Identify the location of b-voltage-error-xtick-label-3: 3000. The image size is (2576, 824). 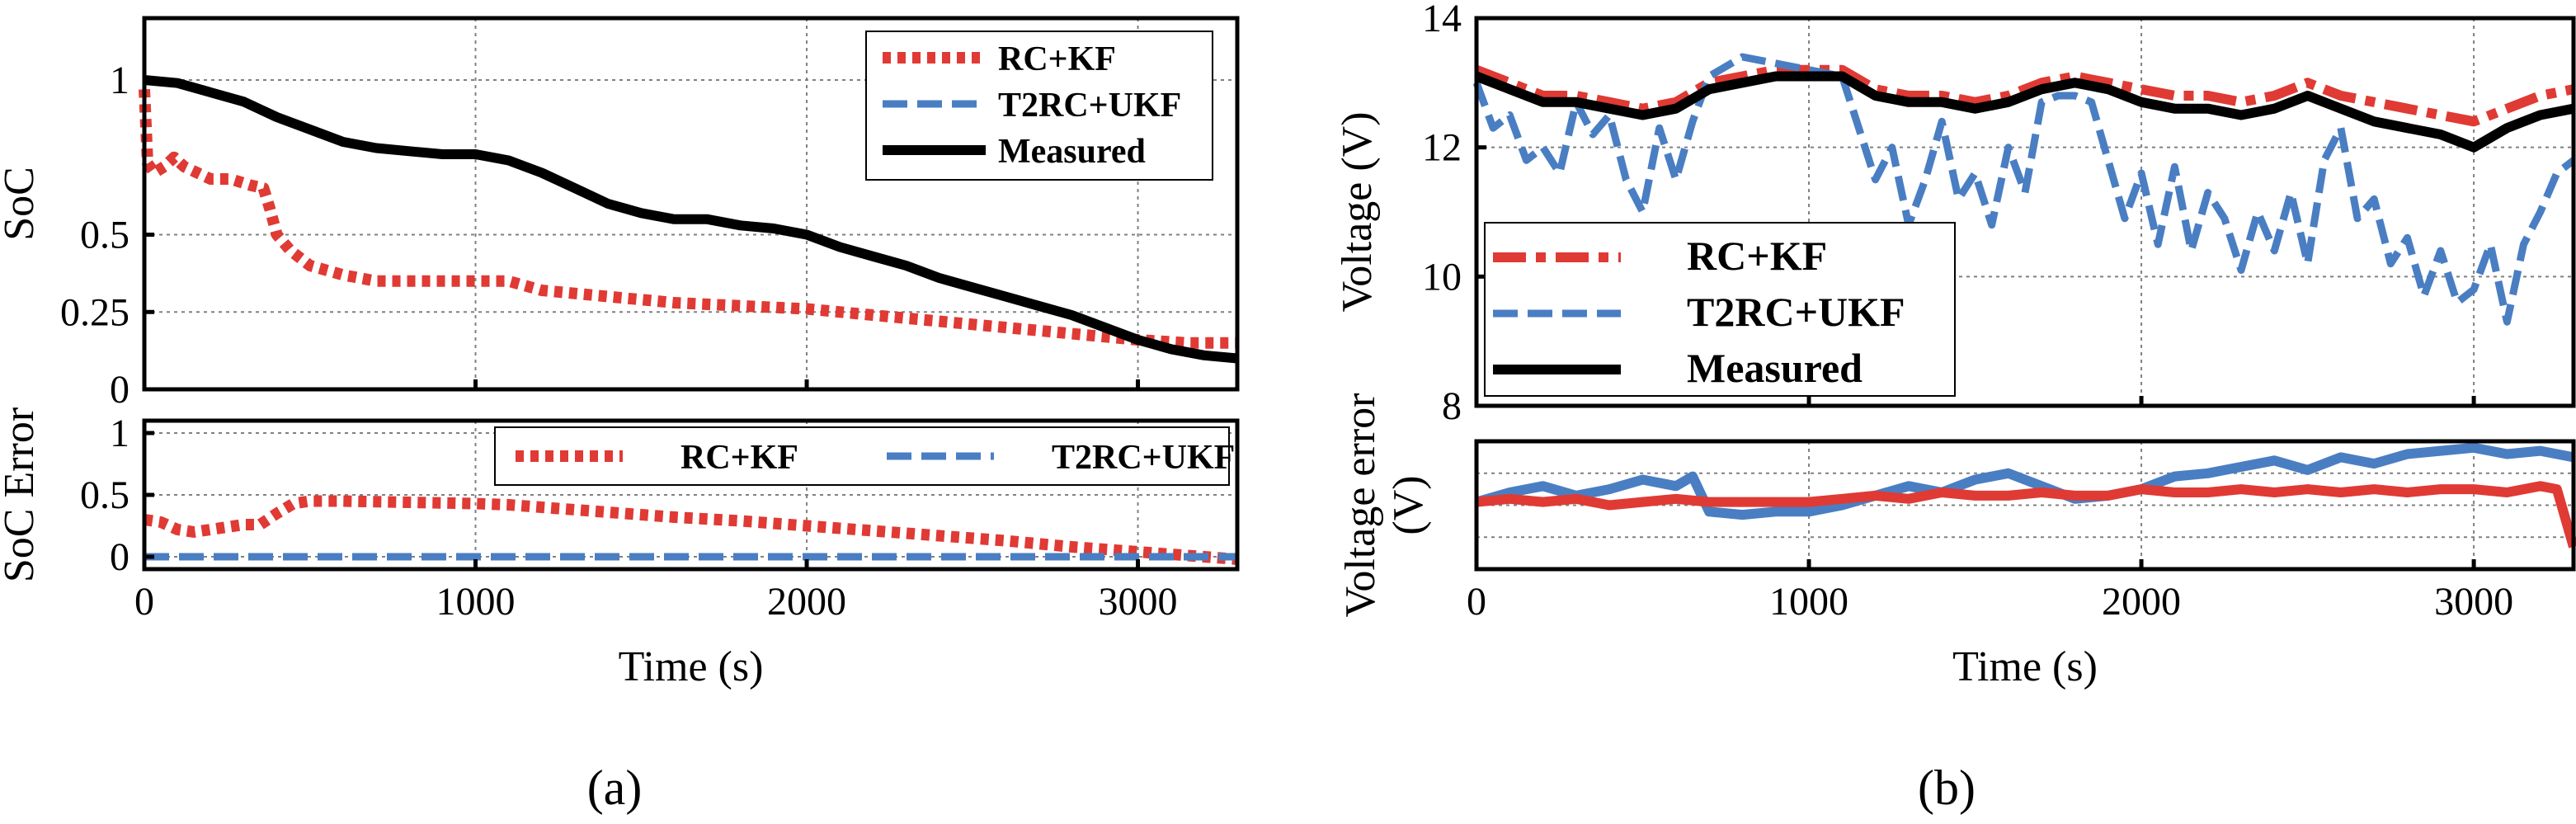
(2473, 602).